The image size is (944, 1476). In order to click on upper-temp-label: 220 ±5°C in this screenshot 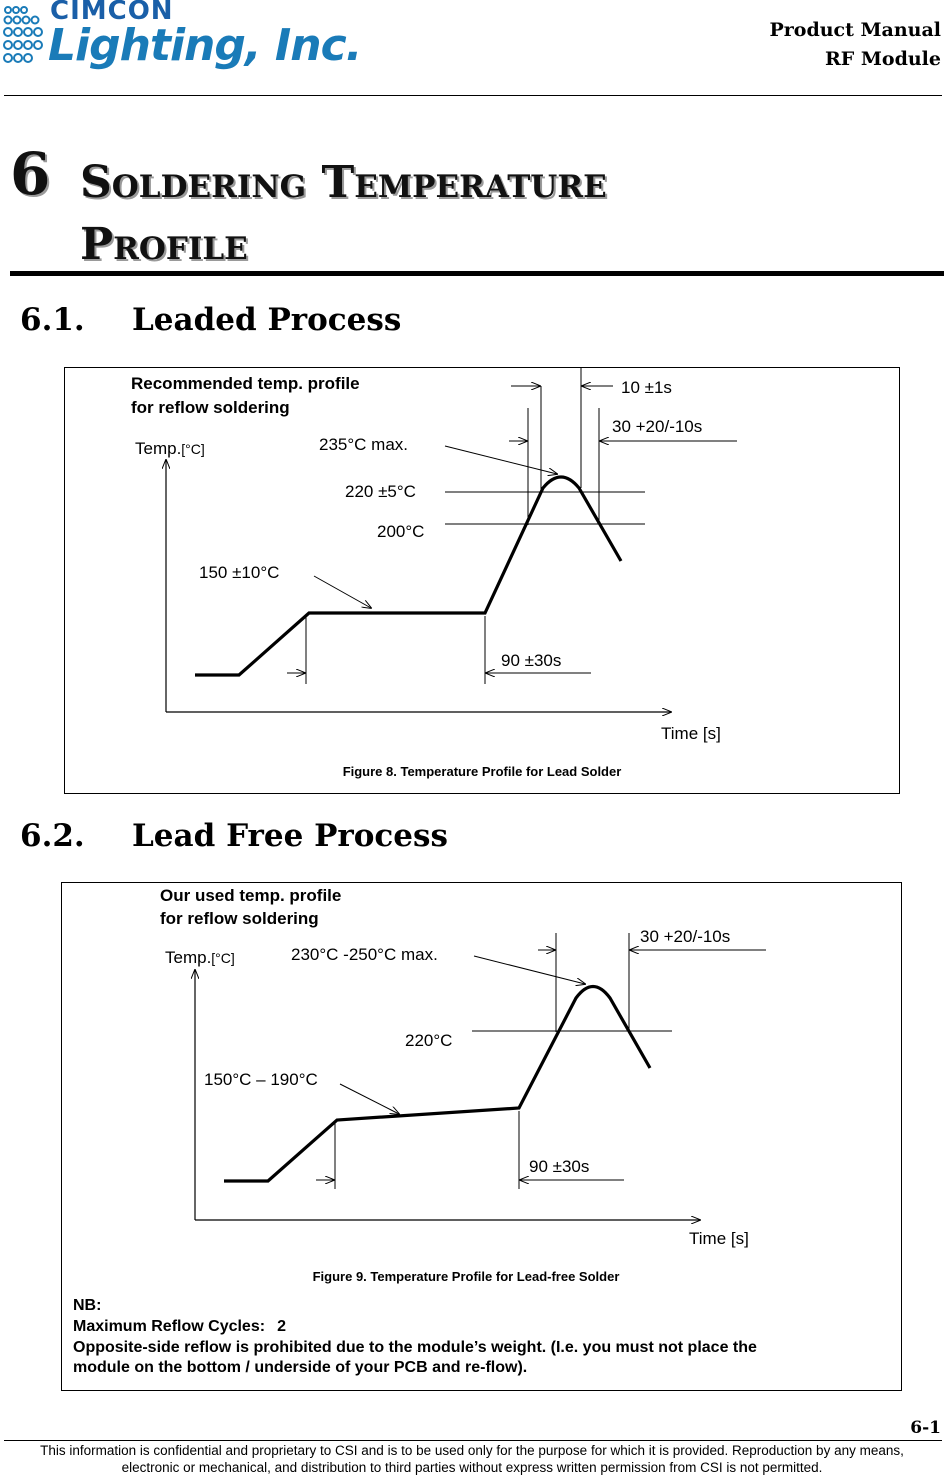, I will do `click(380, 491)`.